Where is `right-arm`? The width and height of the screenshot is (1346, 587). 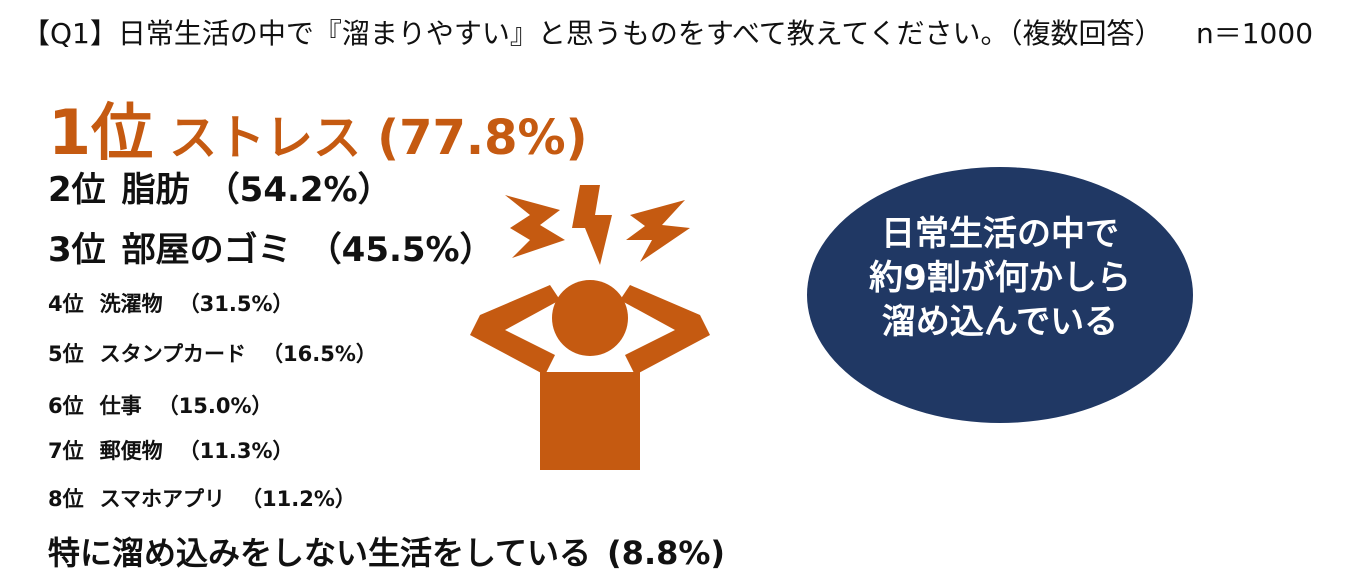 right-arm is located at coordinates (665, 330).